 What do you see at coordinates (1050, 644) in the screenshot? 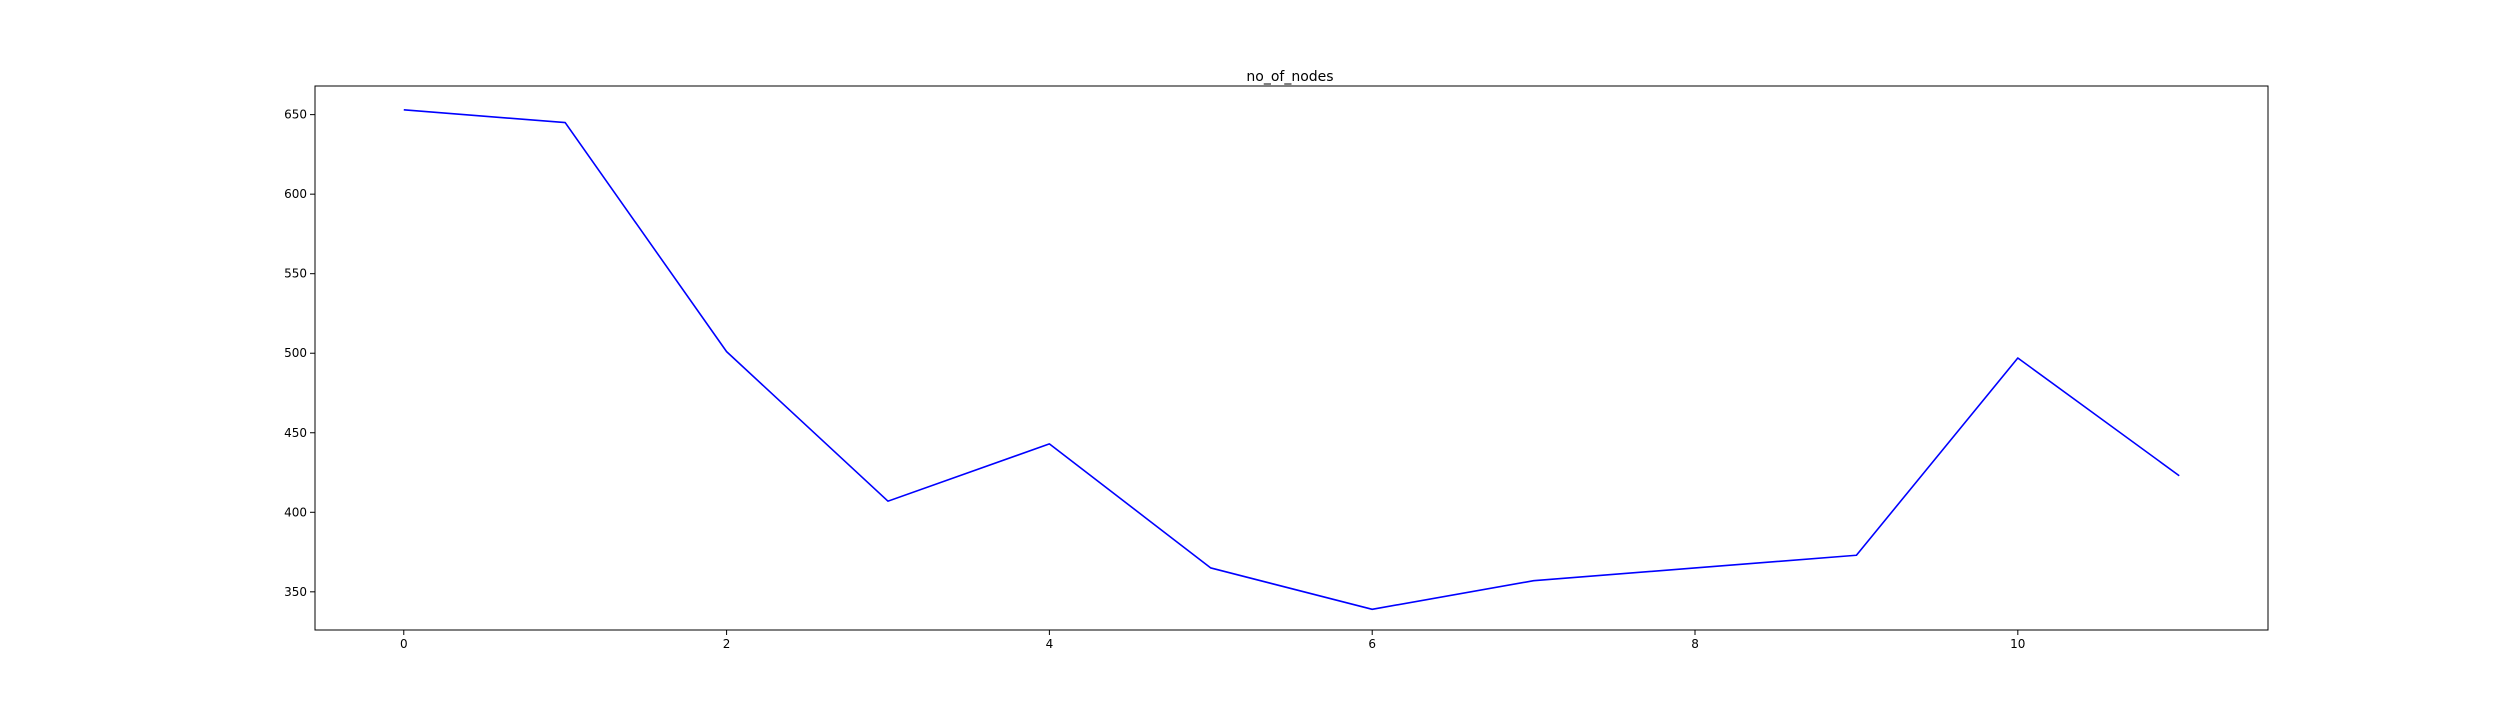
I see `x-tick-label-4: 4` at bounding box center [1050, 644].